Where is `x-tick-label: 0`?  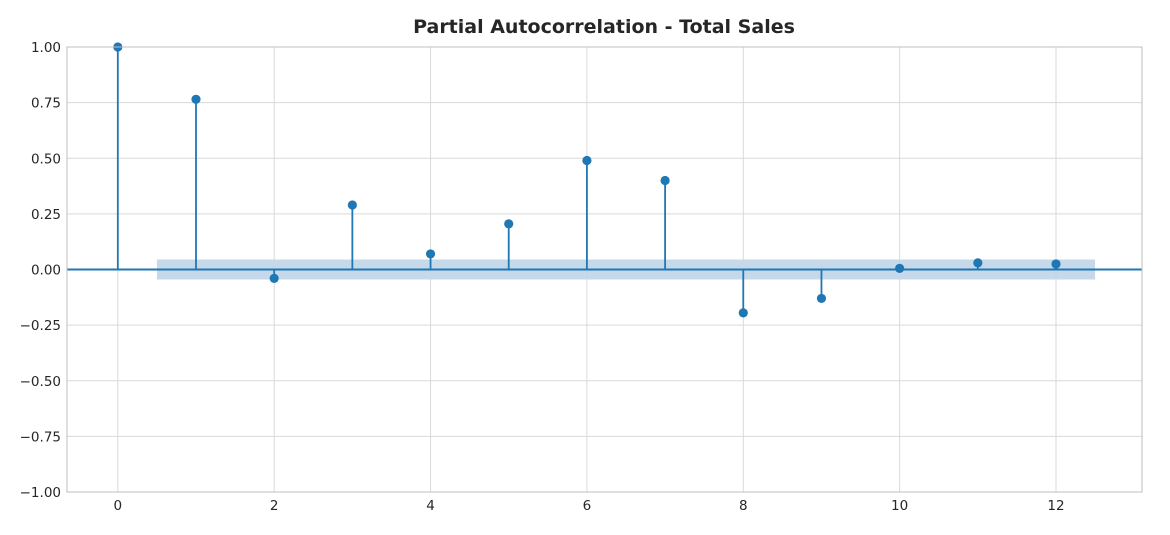 x-tick-label: 0 is located at coordinates (118, 506).